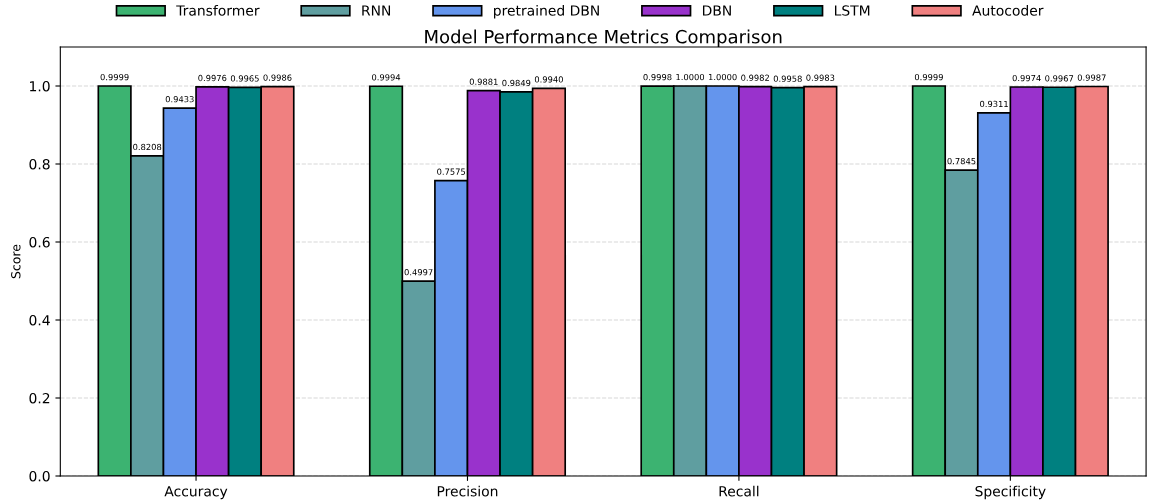 This screenshot has height=500, width=1160. Describe the element at coordinates (994, 104) in the screenshot. I see `data-label: 0.9311` at that location.